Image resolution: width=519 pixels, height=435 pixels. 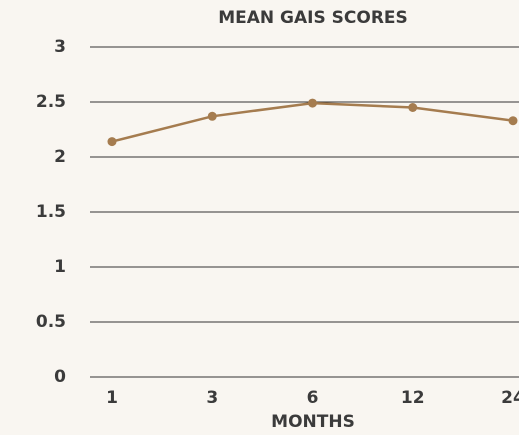 I want to click on x-tick-label: 3, so click(x=212, y=398).